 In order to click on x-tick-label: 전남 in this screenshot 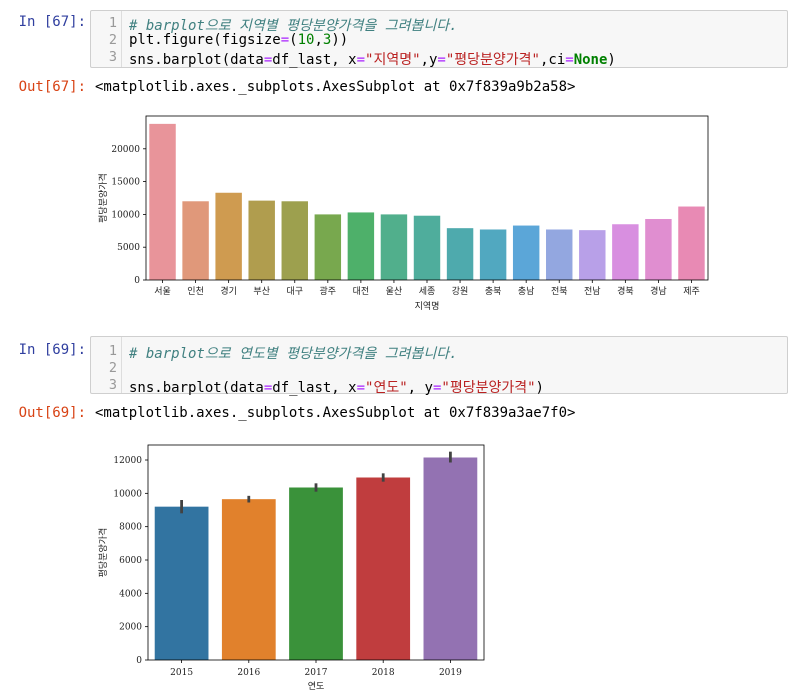, I will do `click(592, 291)`.